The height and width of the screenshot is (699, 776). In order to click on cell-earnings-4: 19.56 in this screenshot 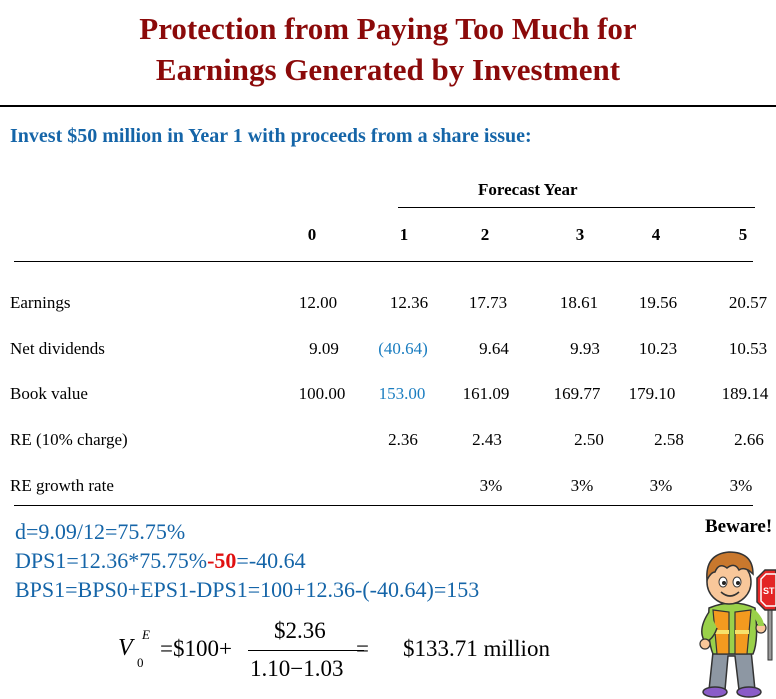, I will do `click(658, 302)`.